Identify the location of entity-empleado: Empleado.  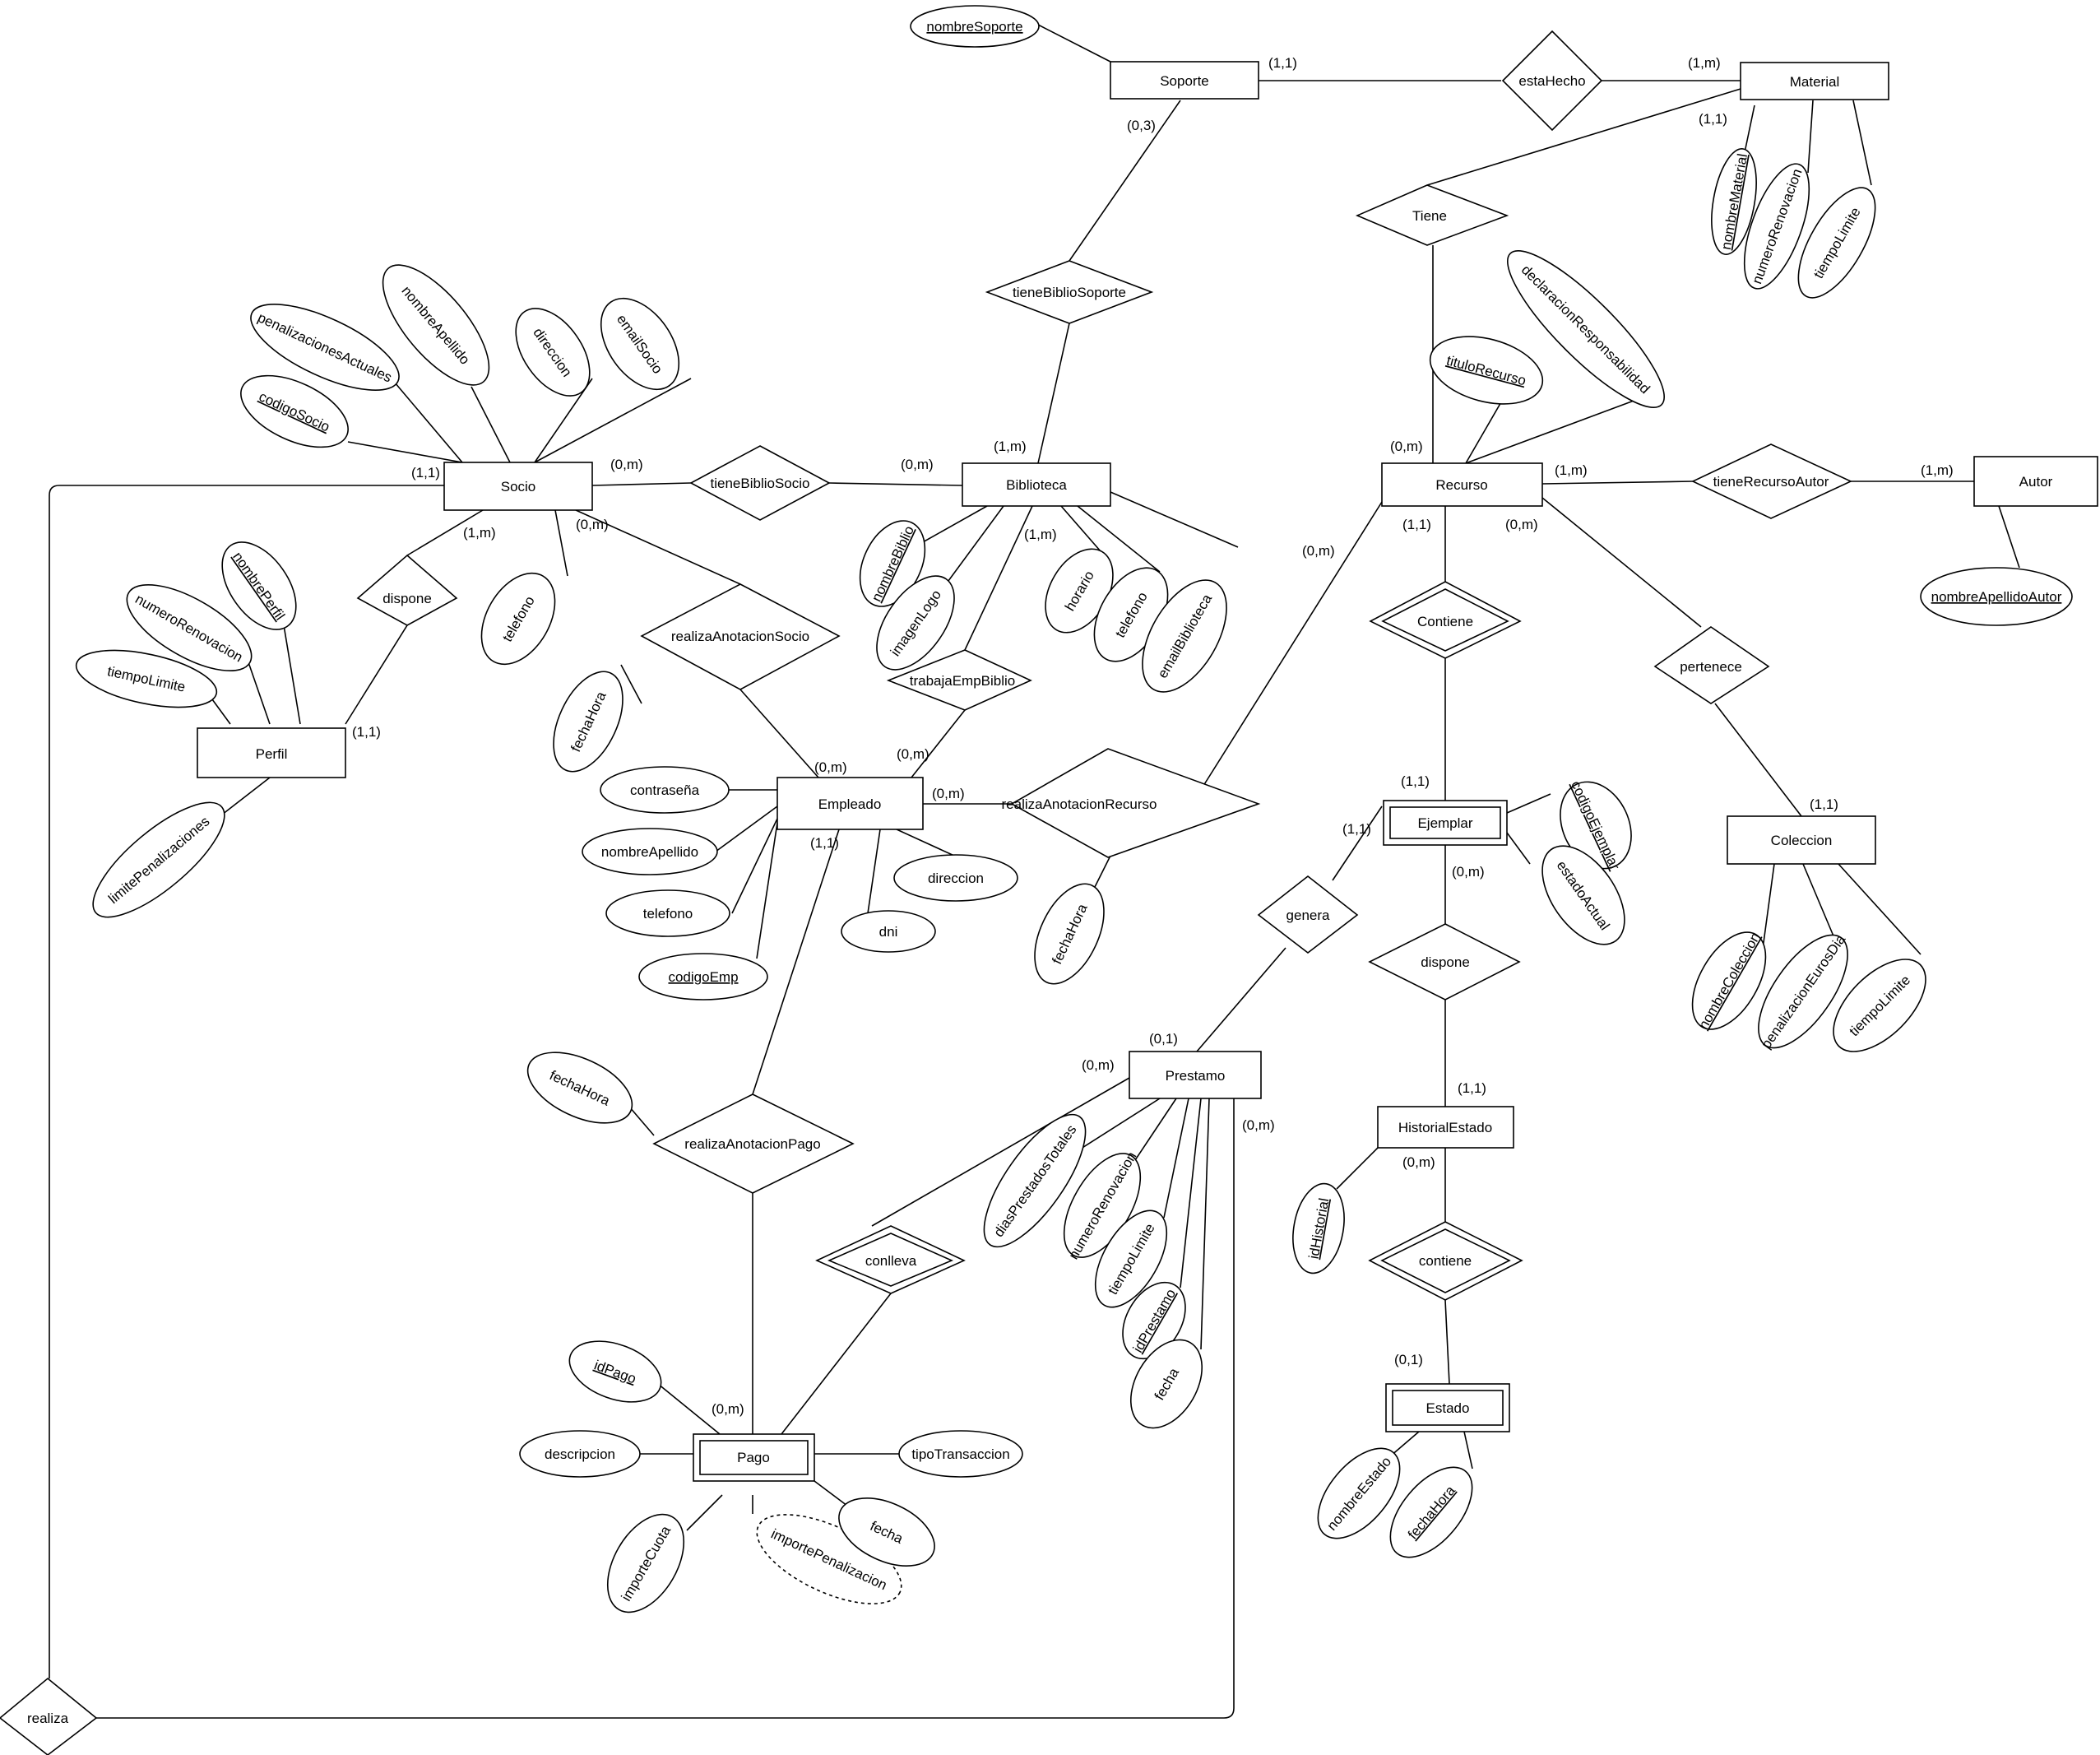
(850, 803).